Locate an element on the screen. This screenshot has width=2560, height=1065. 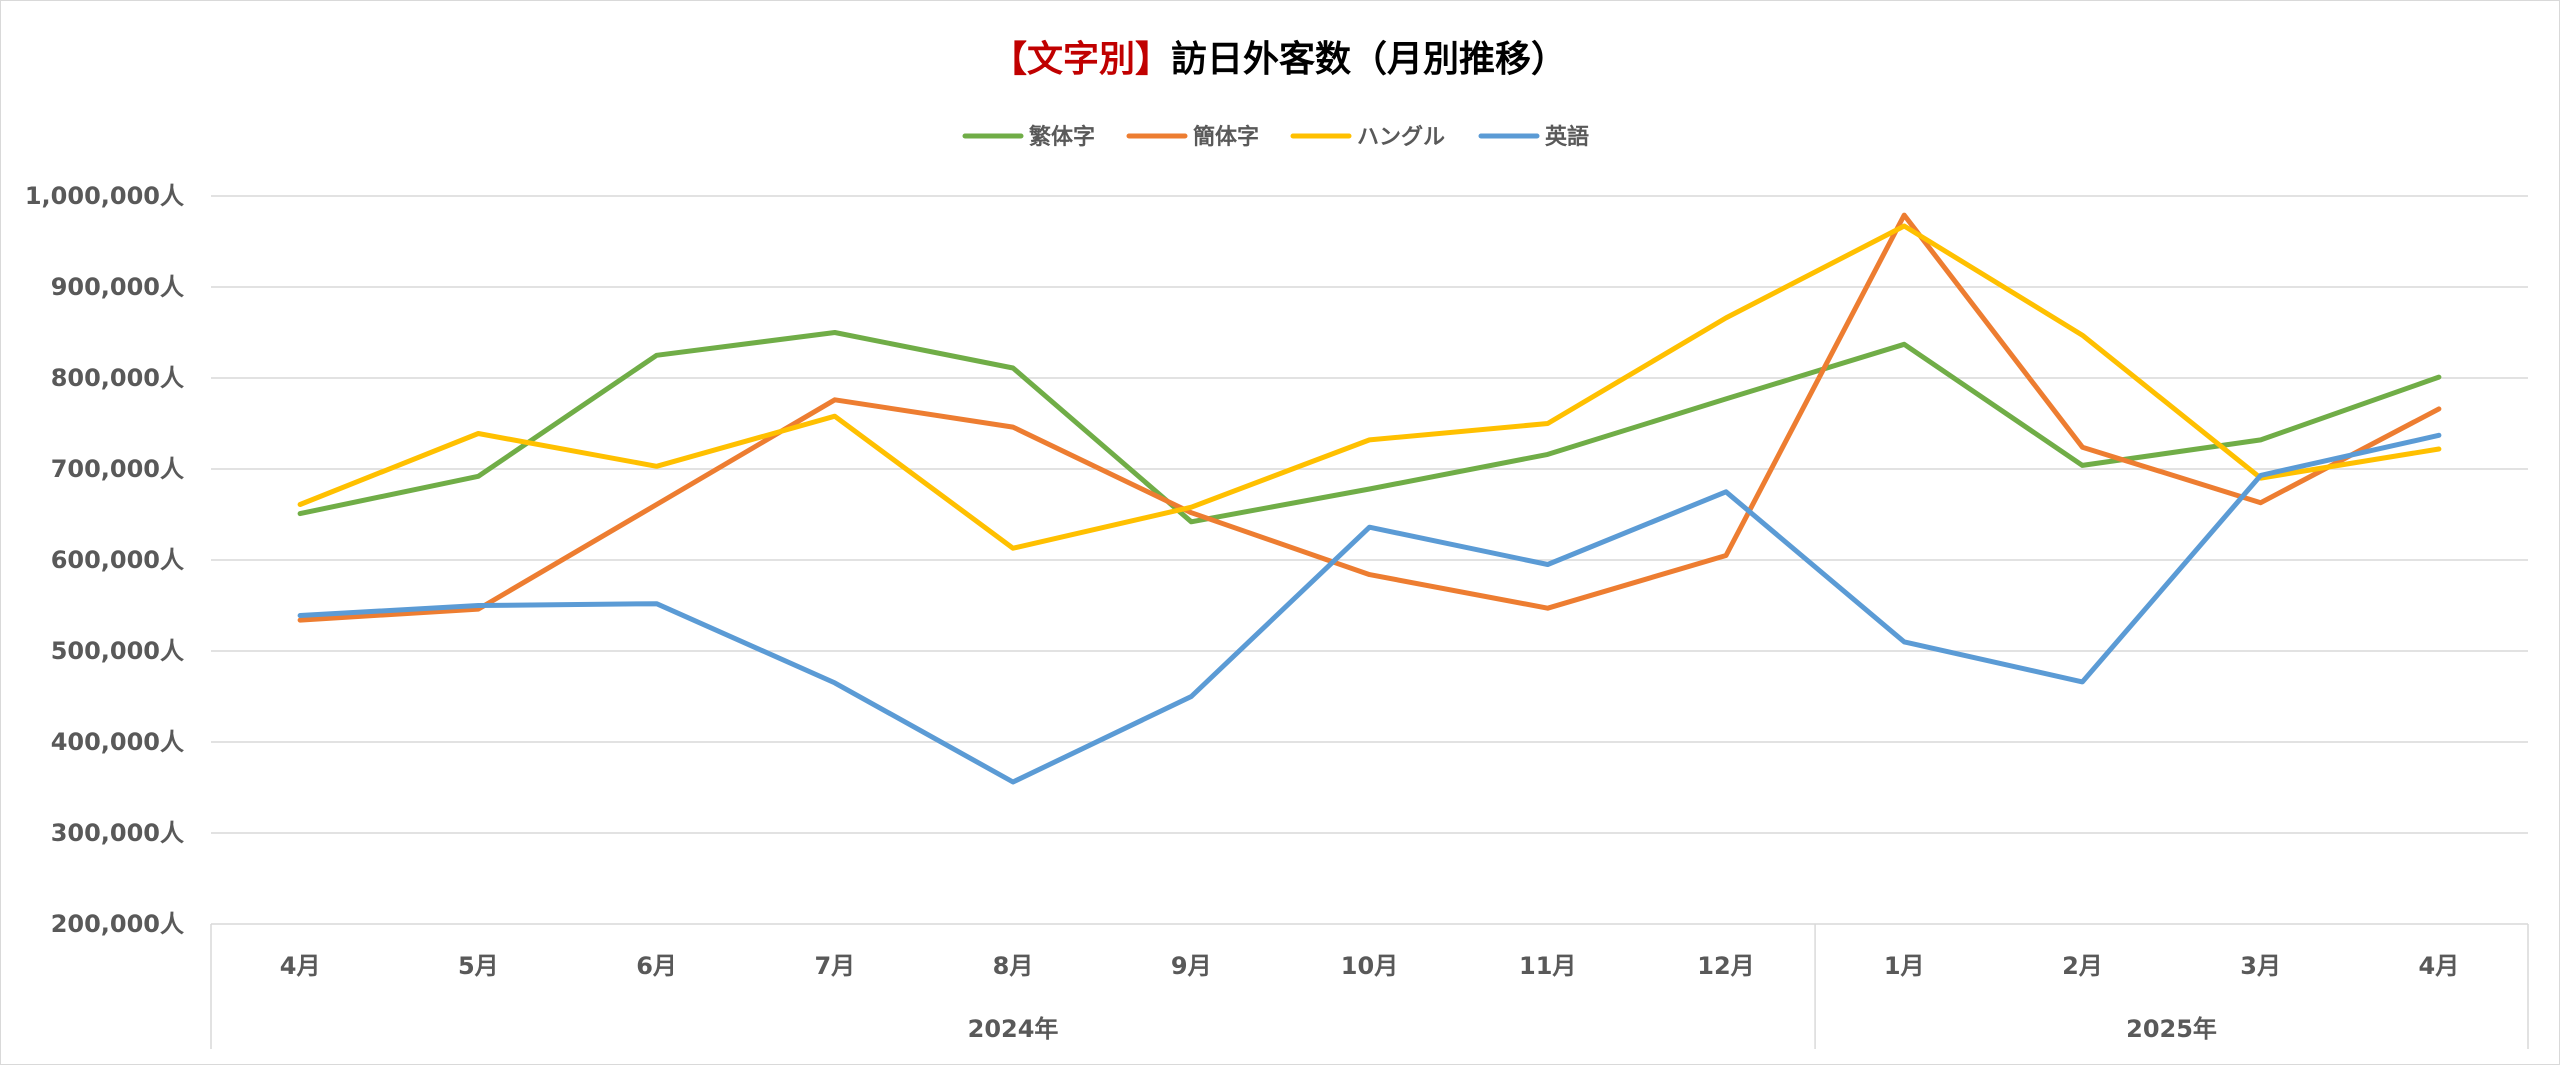
year-group-label: 2025年 is located at coordinates (2171, 1029).